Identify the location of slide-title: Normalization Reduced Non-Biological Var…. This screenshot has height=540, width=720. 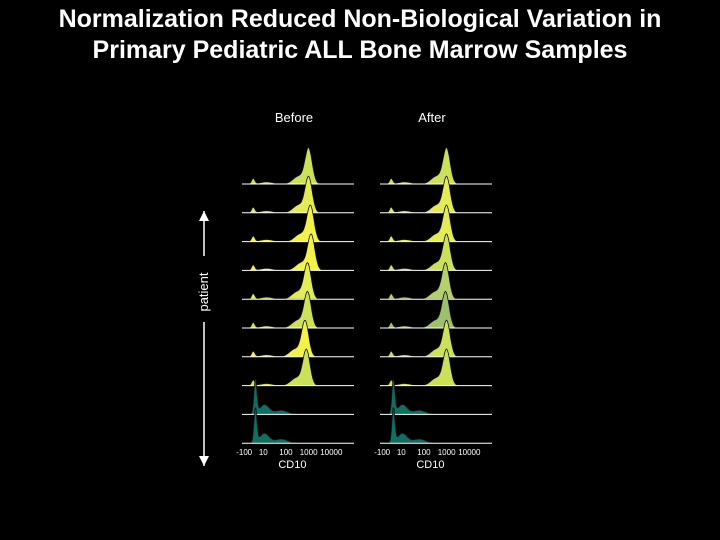
(360, 35).